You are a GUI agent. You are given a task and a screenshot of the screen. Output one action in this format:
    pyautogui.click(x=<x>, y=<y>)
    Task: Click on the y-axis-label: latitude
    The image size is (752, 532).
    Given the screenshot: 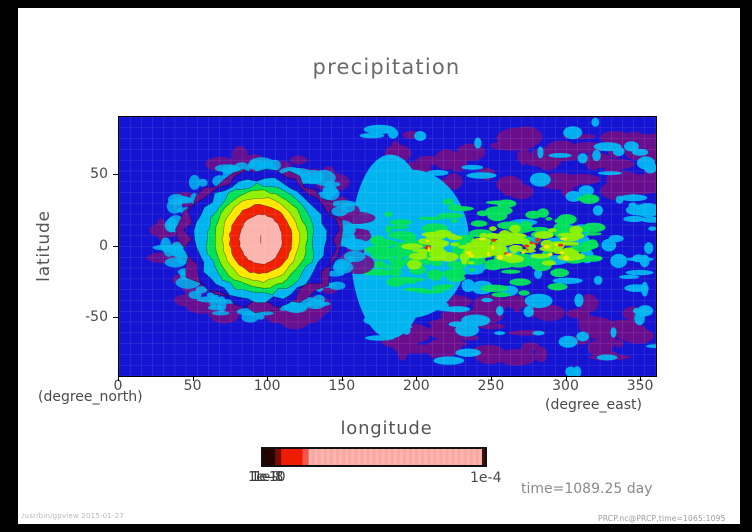 What is the action you would take?
    pyautogui.click(x=44, y=246)
    